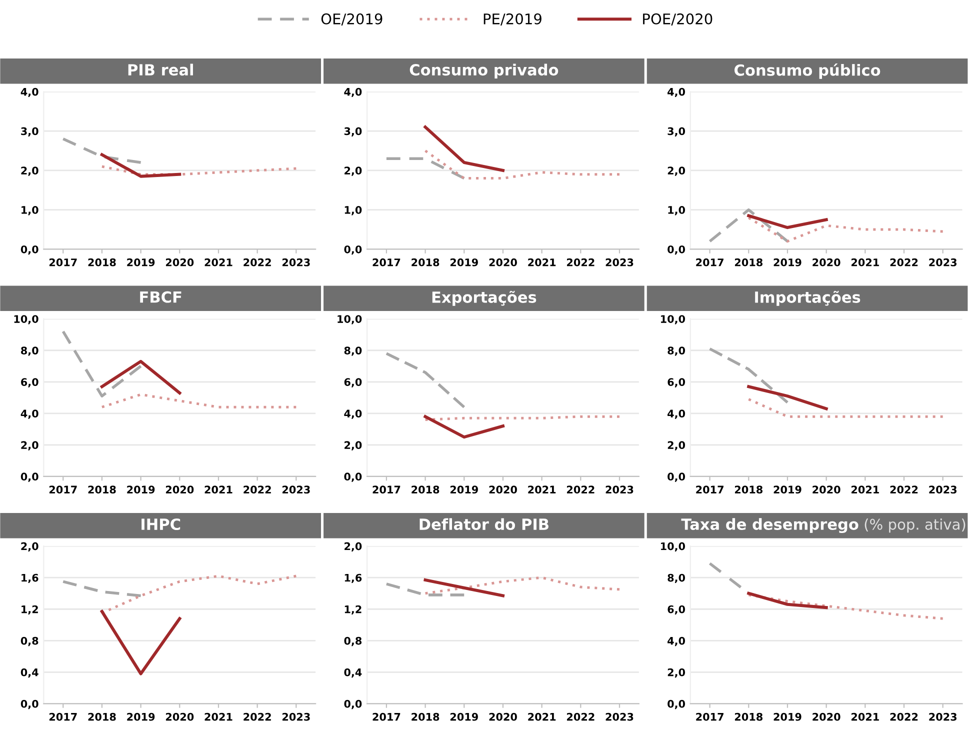 The image size is (971, 733). What do you see at coordinates (484, 524) in the screenshot?
I see `chart-title: Deflator do PIB` at bounding box center [484, 524].